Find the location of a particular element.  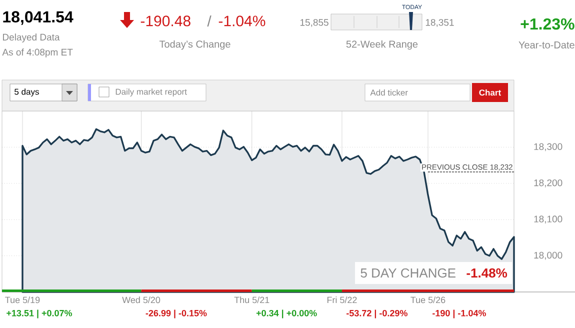

annotation: 5 DAY CHANGE is located at coordinates (408, 273).